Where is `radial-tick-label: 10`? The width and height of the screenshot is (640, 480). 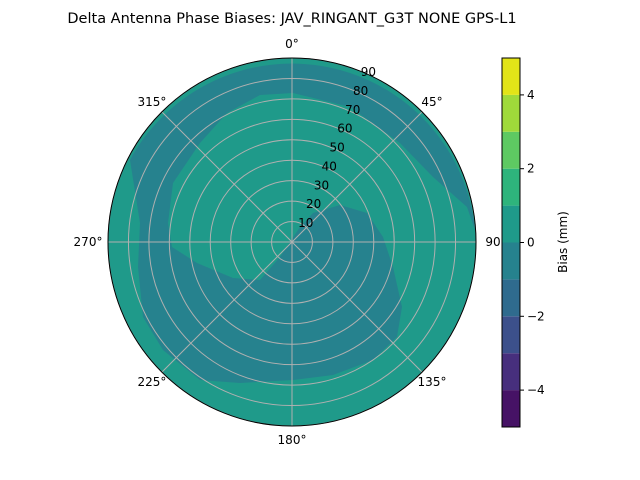
radial-tick-label: 10 is located at coordinates (305, 223).